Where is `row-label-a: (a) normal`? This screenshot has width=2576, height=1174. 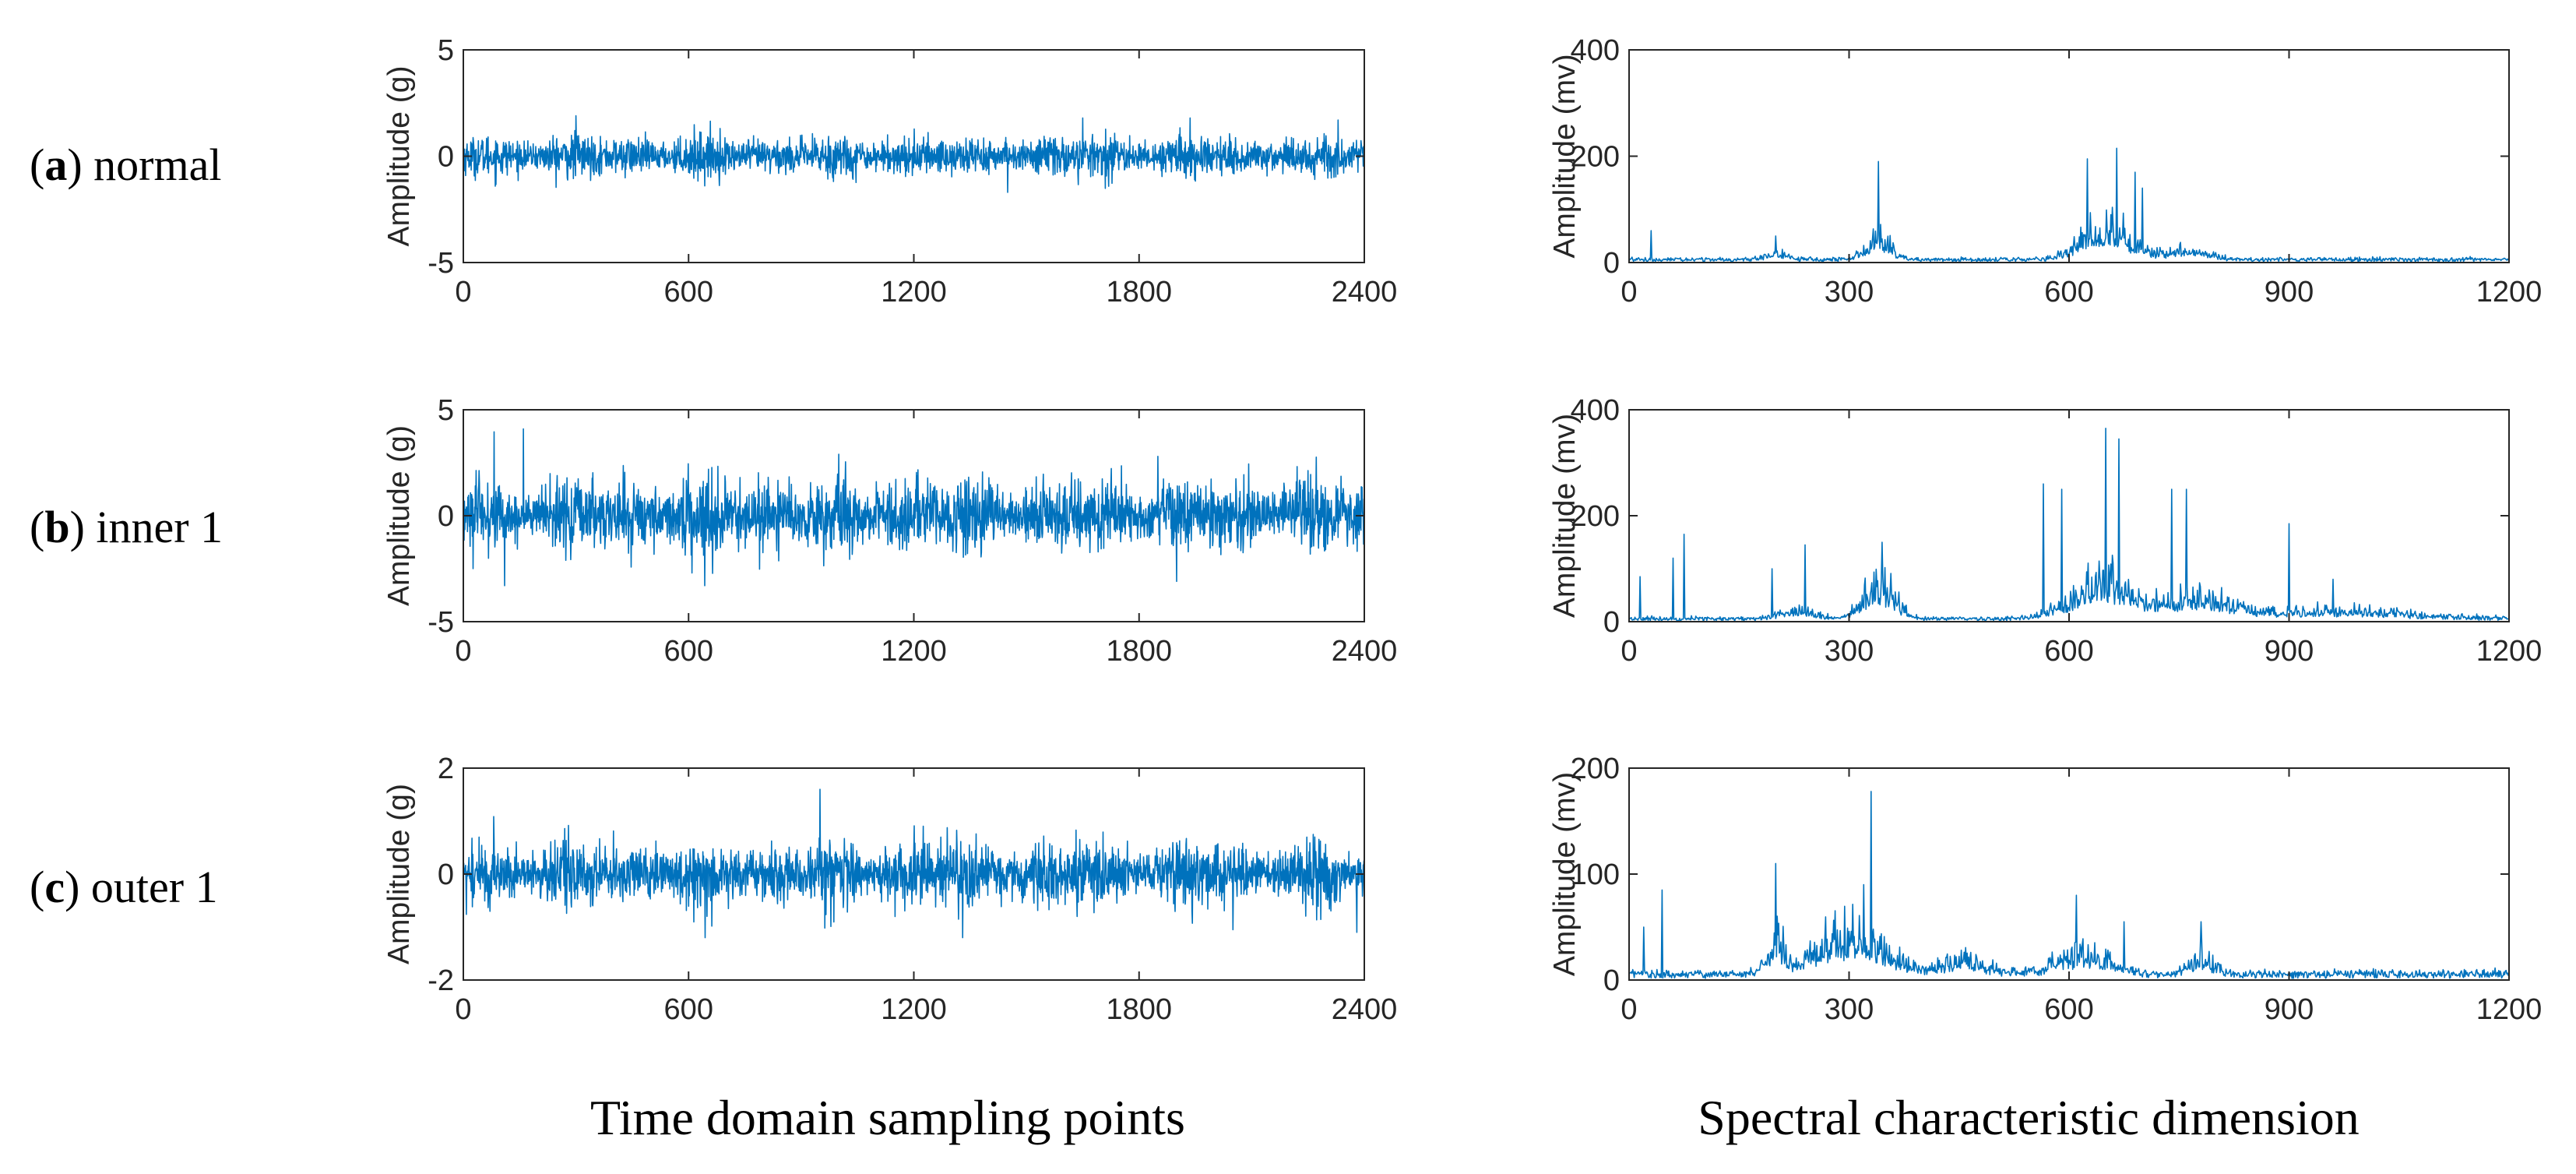 row-label-a: (a) normal is located at coordinates (126, 164).